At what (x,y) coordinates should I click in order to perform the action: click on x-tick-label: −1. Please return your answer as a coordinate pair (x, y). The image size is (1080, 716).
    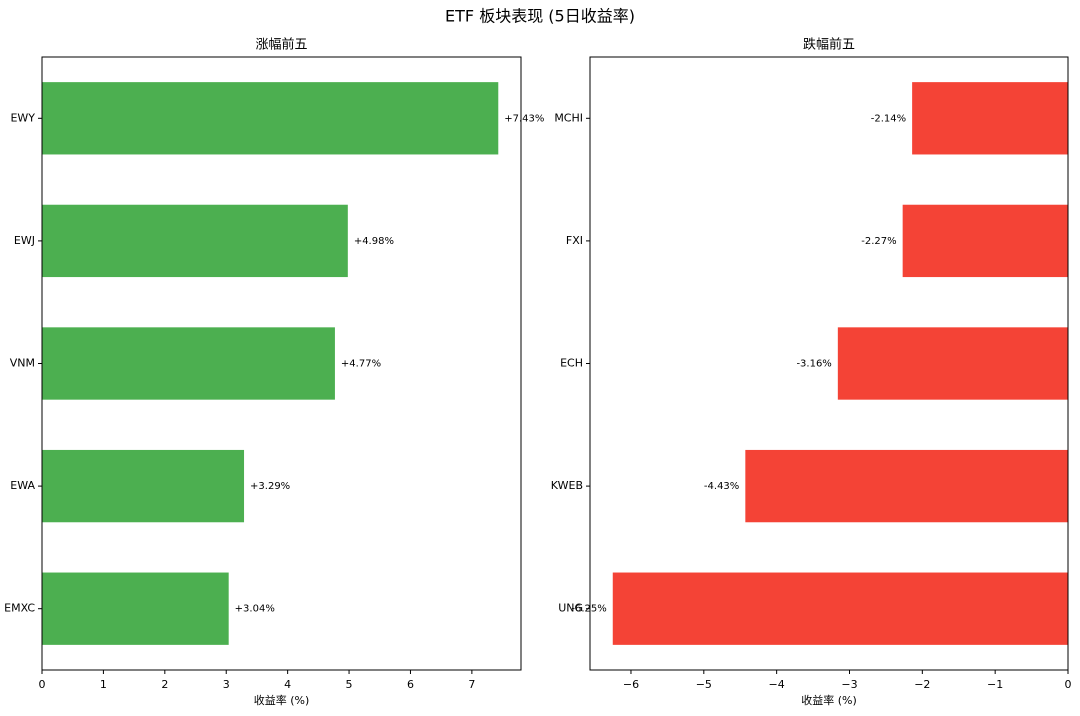
    Looking at the image, I should click on (995, 684).